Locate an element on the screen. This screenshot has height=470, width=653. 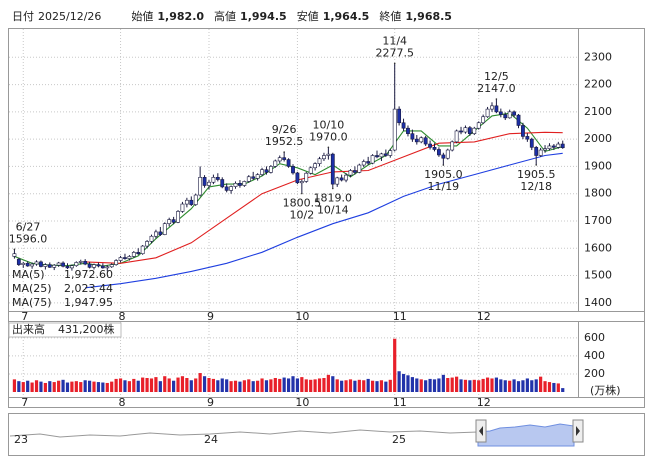
y-tick-label: 1500 is located at coordinates (598, 275).